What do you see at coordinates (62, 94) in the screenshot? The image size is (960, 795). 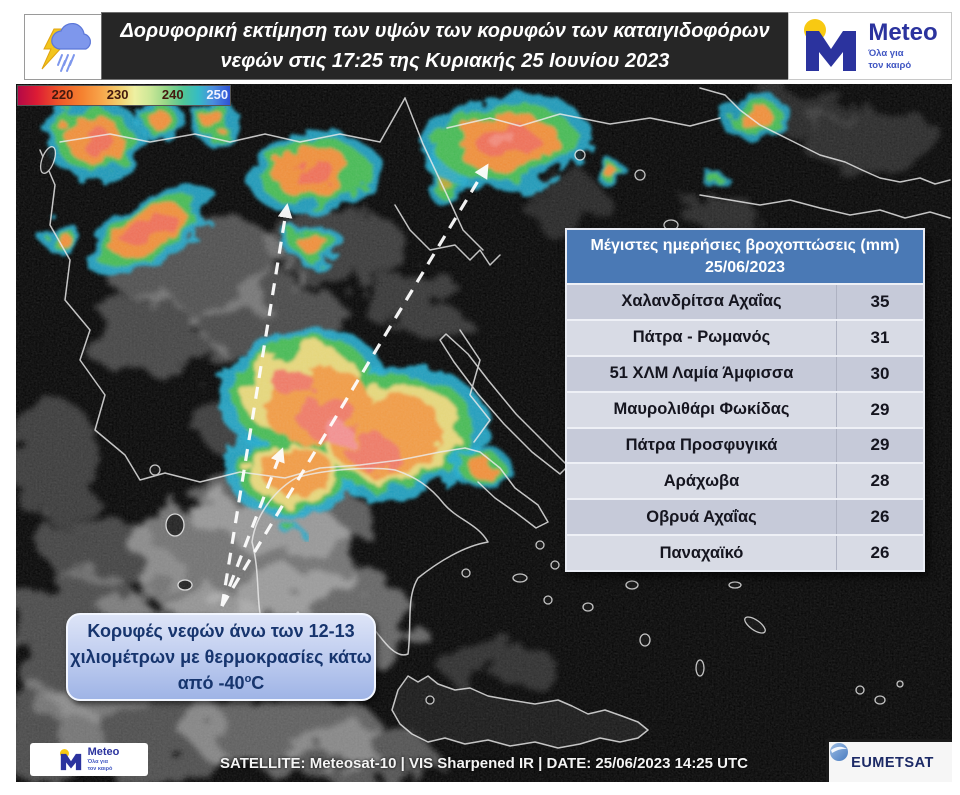 I see `colorbar-tick: 220` at bounding box center [62, 94].